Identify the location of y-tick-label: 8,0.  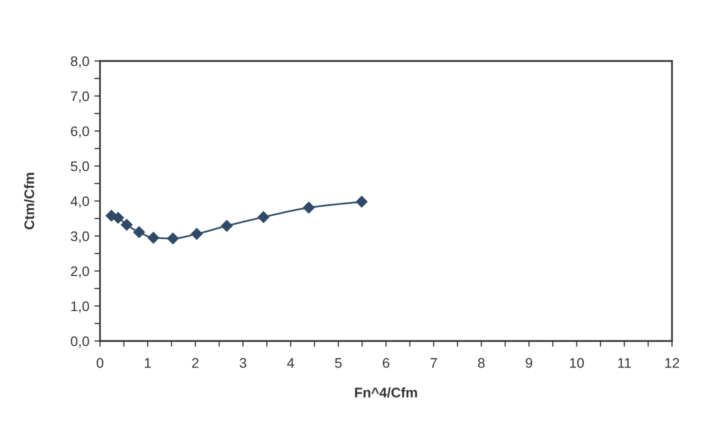
(80, 62).